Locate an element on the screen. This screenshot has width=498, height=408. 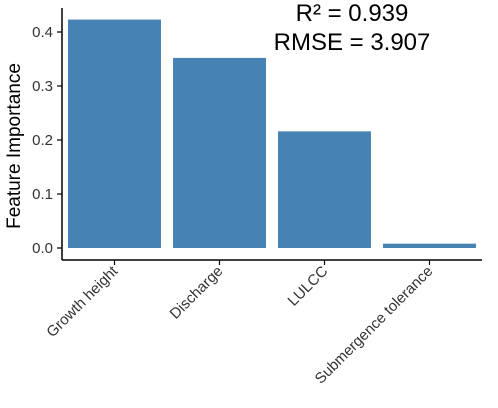
y-axis-ticks: 0.0 0.1 0.2 0.3 0.4 is located at coordinates (47, 140).